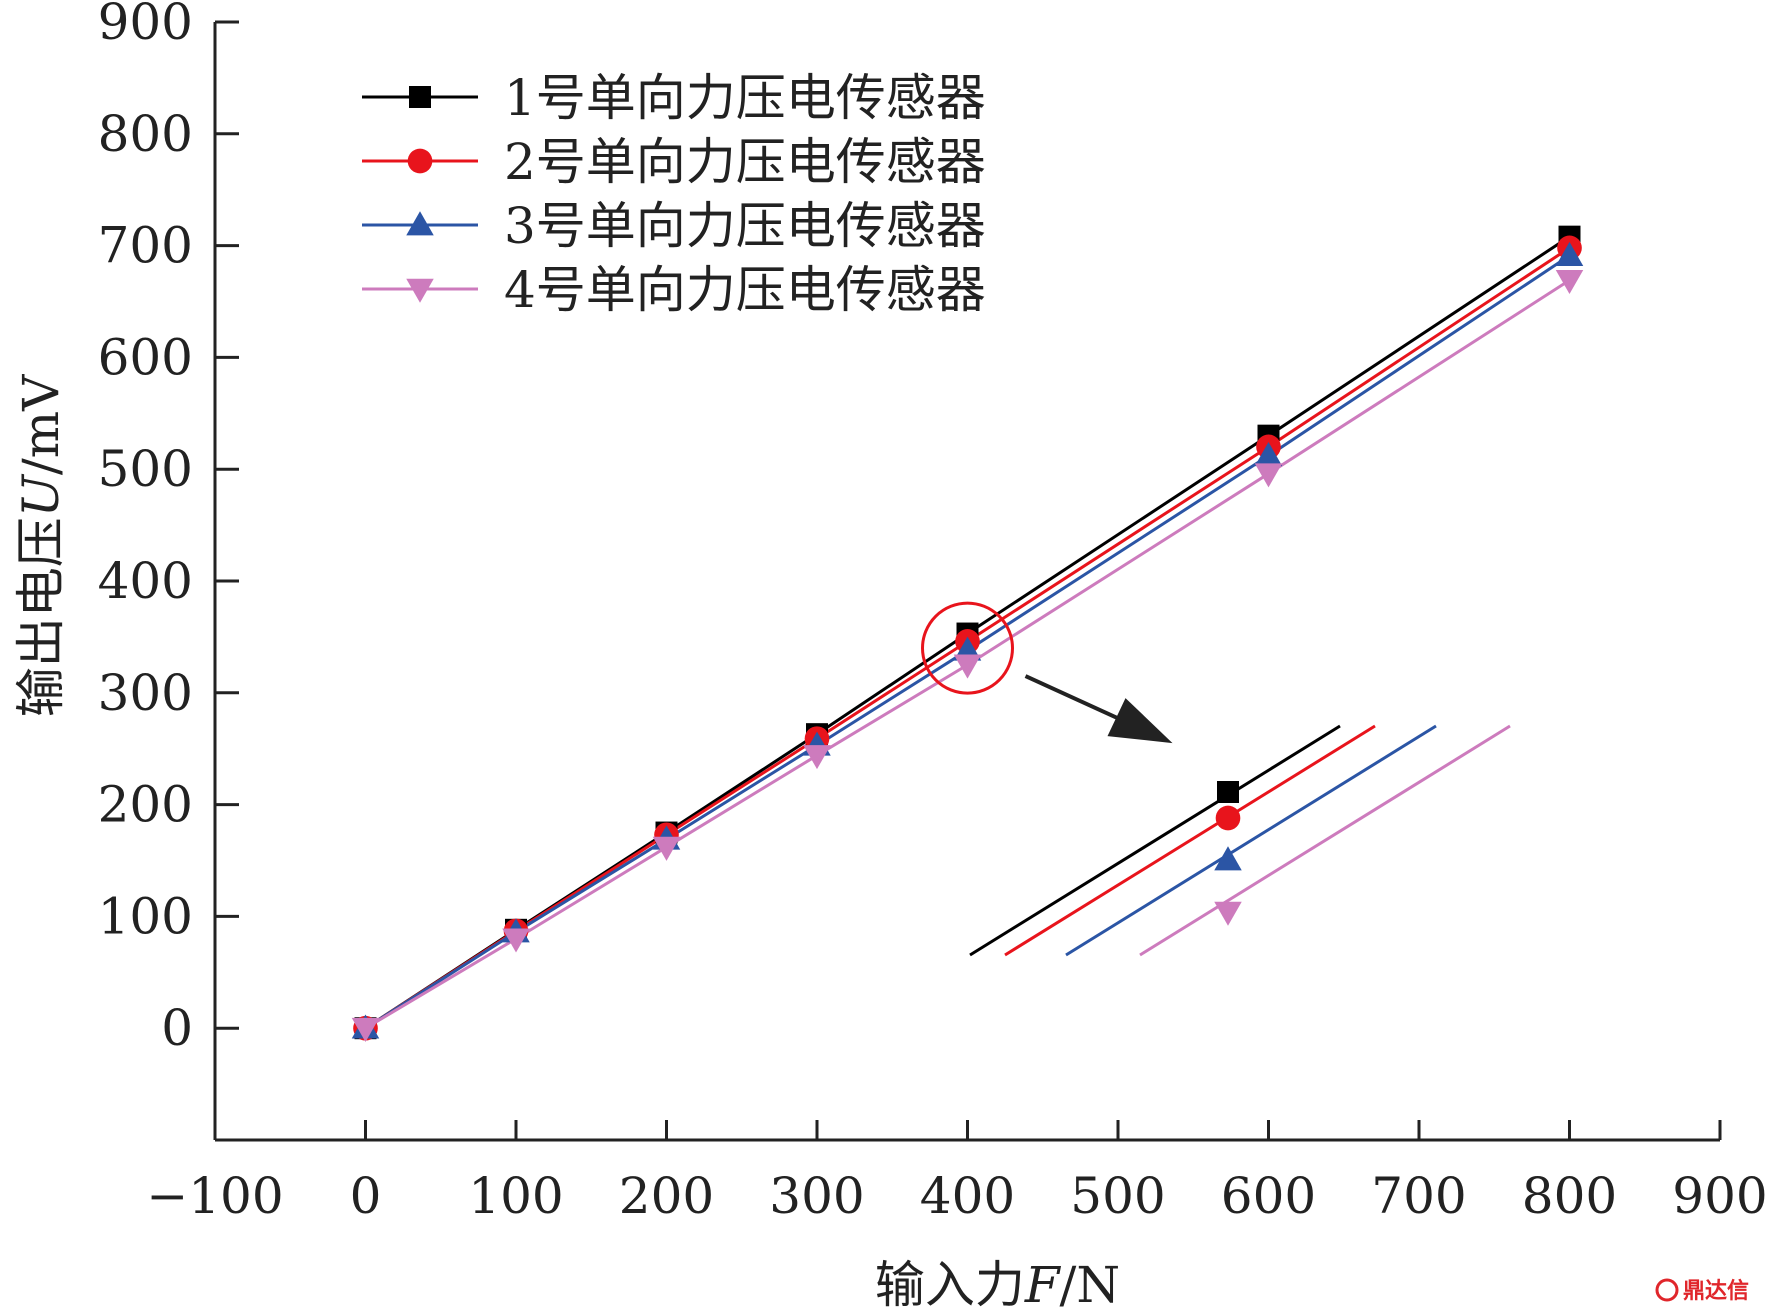 Image resolution: width=1769 pixels, height=1309 pixels. I want to click on y-tick-label: 900, so click(145, 25).